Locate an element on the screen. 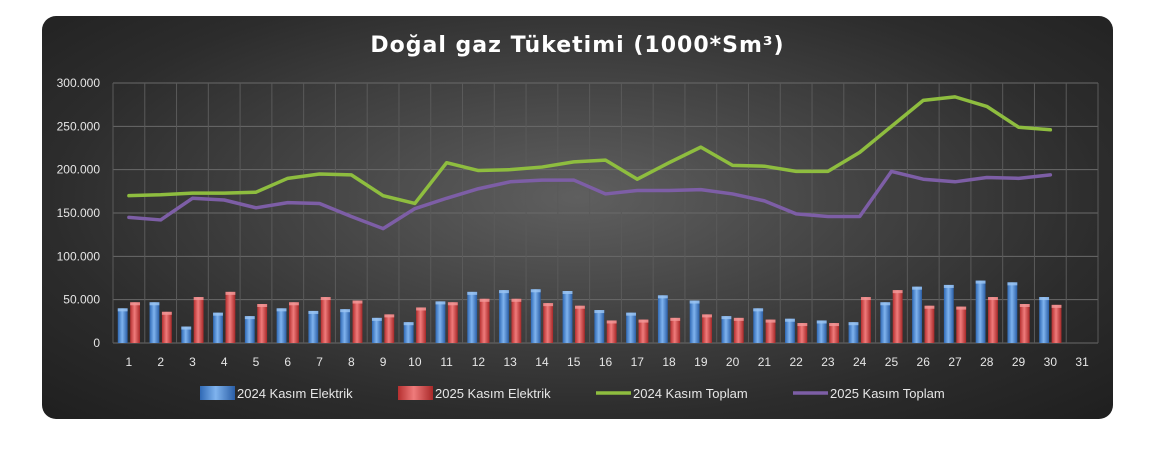  x-tick-label: 15 is located at coordinates (574, 362).